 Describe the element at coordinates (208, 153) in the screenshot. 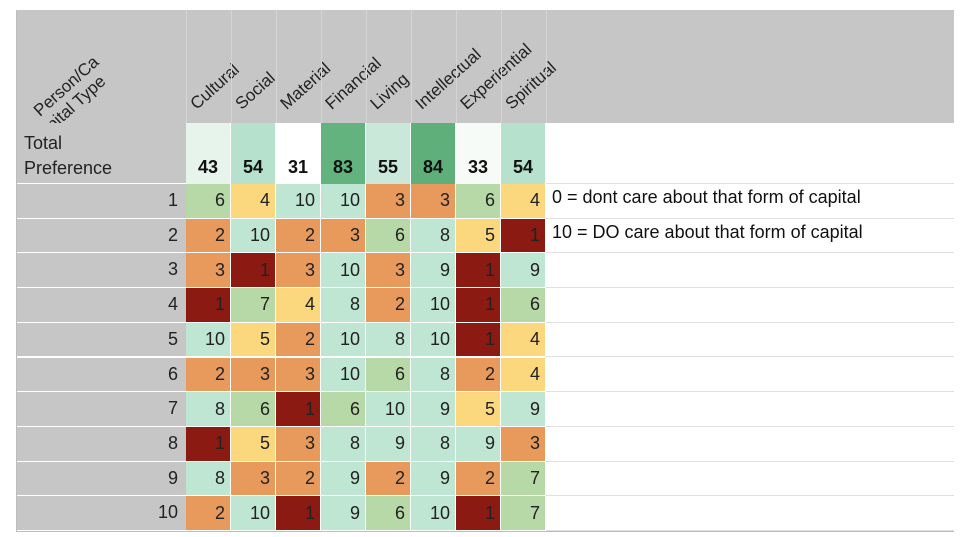

I see `total-cell: 43` at that location.